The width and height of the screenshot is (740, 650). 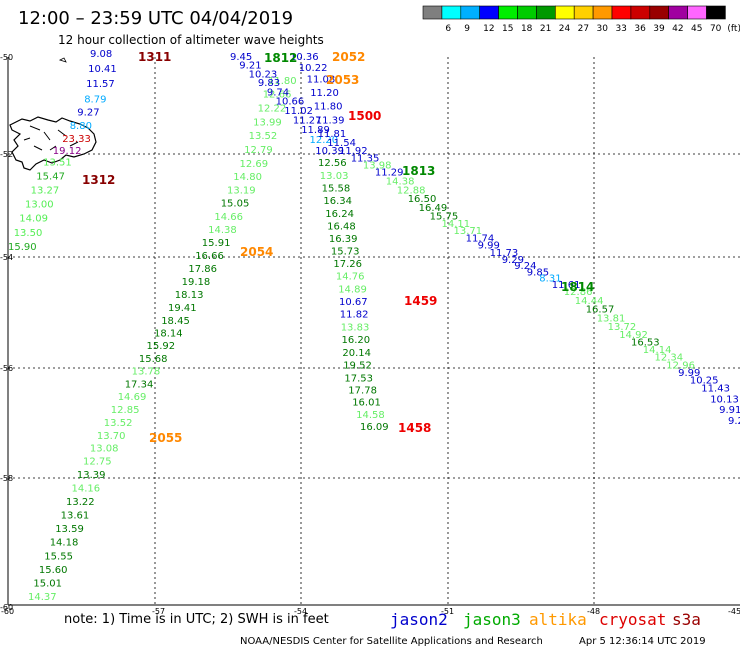 What do you see at coordinates (341, 143) in the screenshot?
I see `wave-height-value: 11.54` at bounding box center [341, 143].